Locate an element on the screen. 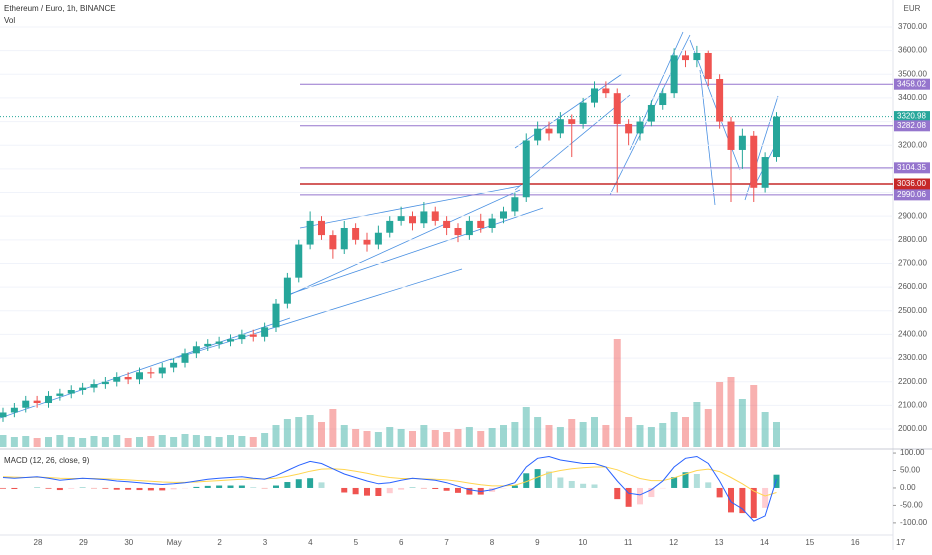 The image size is (932, 555). y-tick-label: 3200.00 is located at coordinates (912, 144).